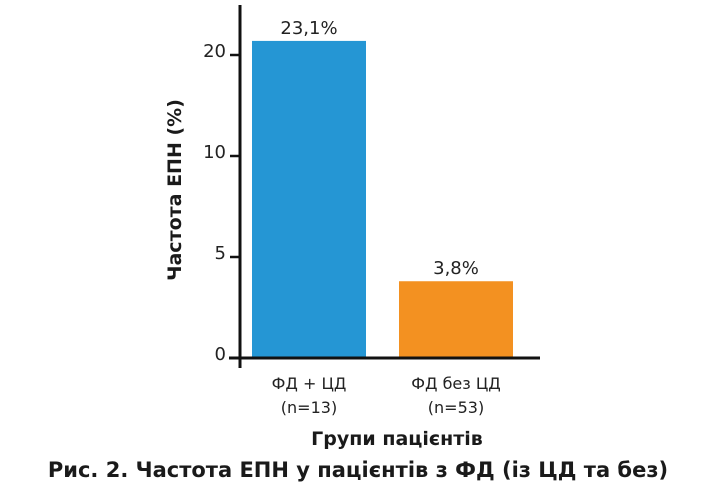 The image size is (716, 500). I want to click on x-tick-label: ФД без ЦД, so click(456, 383).